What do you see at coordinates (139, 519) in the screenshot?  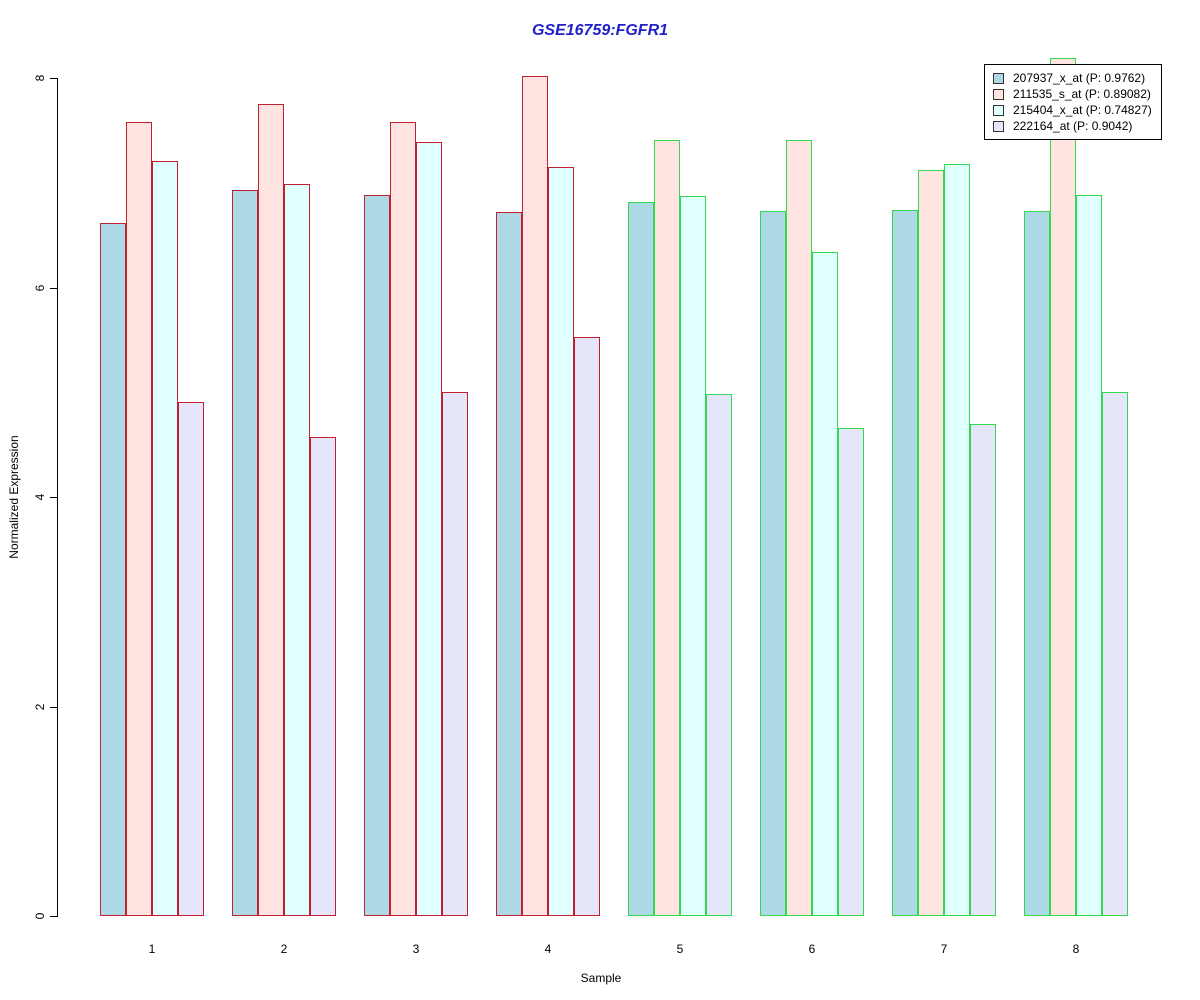 I see `bar-sample1-211535_s_at` at bounding box center [139, 519].